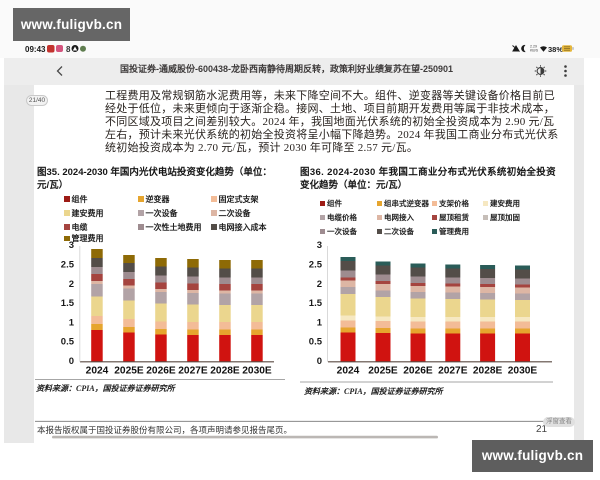 This screenshot has height=480, width=600. Describe the element at coordinates (533, 47) in the screenshot. I see `svg-text: 2.29` at that location.